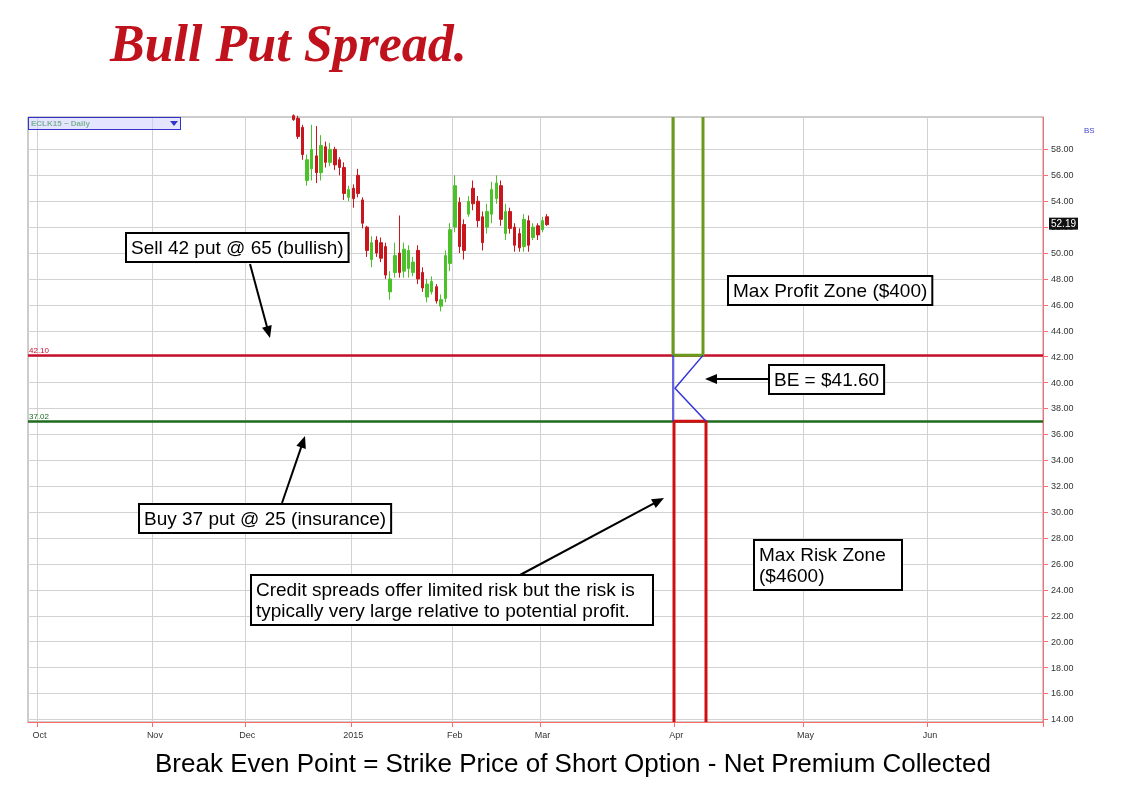 This screenshot has height=785, width=1146. What do you see at coordinates (1062, 278) in the screenshot?
I see `y-tick-label: 48.00` at bounding box center [1062, 278].